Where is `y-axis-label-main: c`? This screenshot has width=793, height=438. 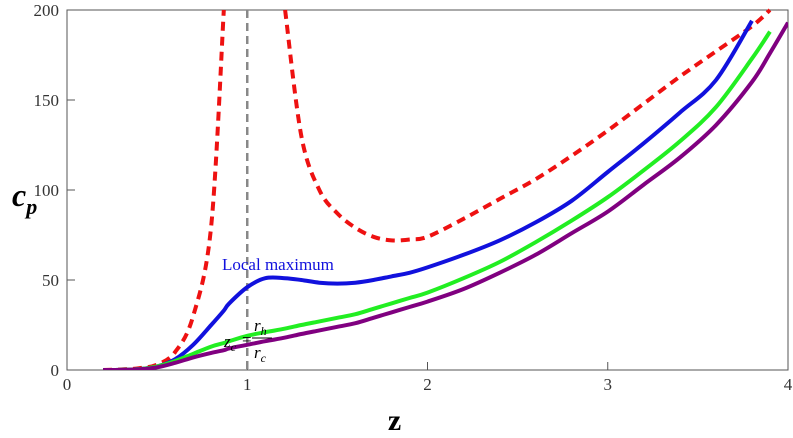
y-axis-label-main: c is located at coordinates (19, 195).